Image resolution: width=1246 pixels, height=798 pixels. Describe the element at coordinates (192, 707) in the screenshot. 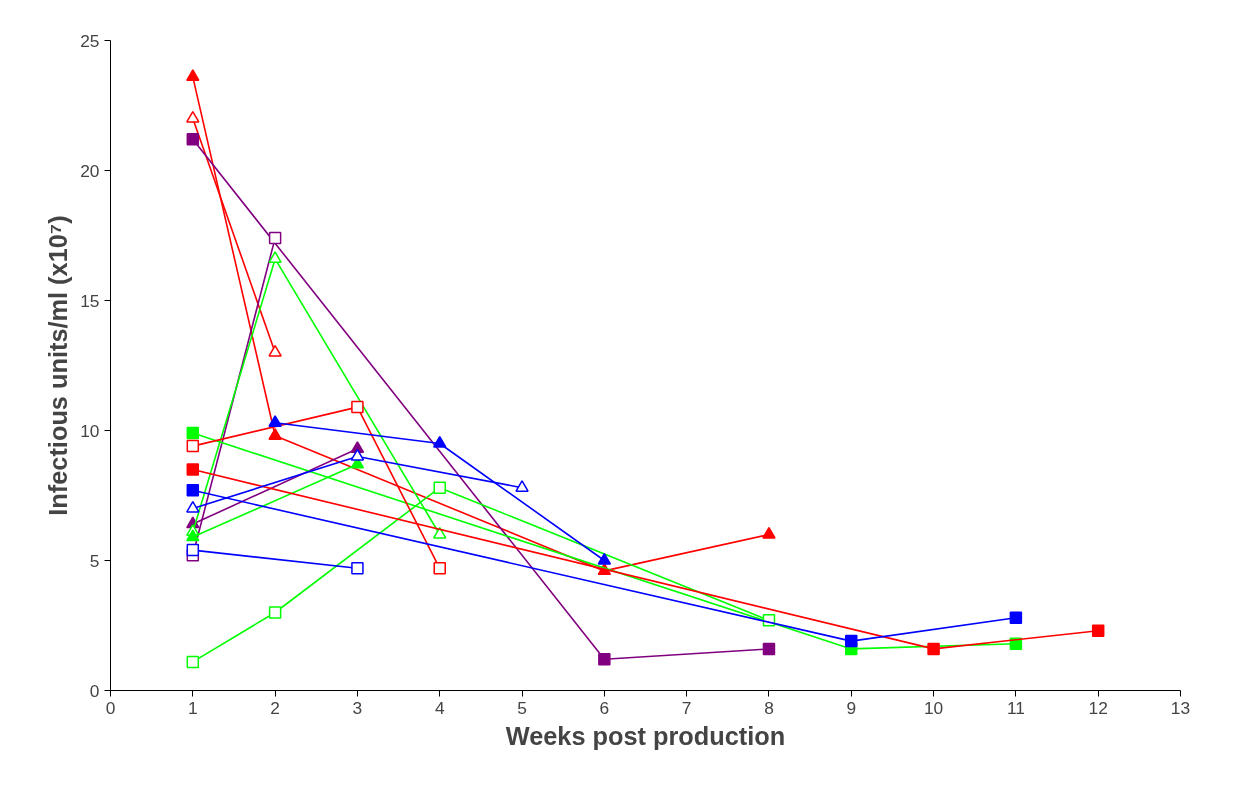

I see `x-tick-label: 1` at that location.